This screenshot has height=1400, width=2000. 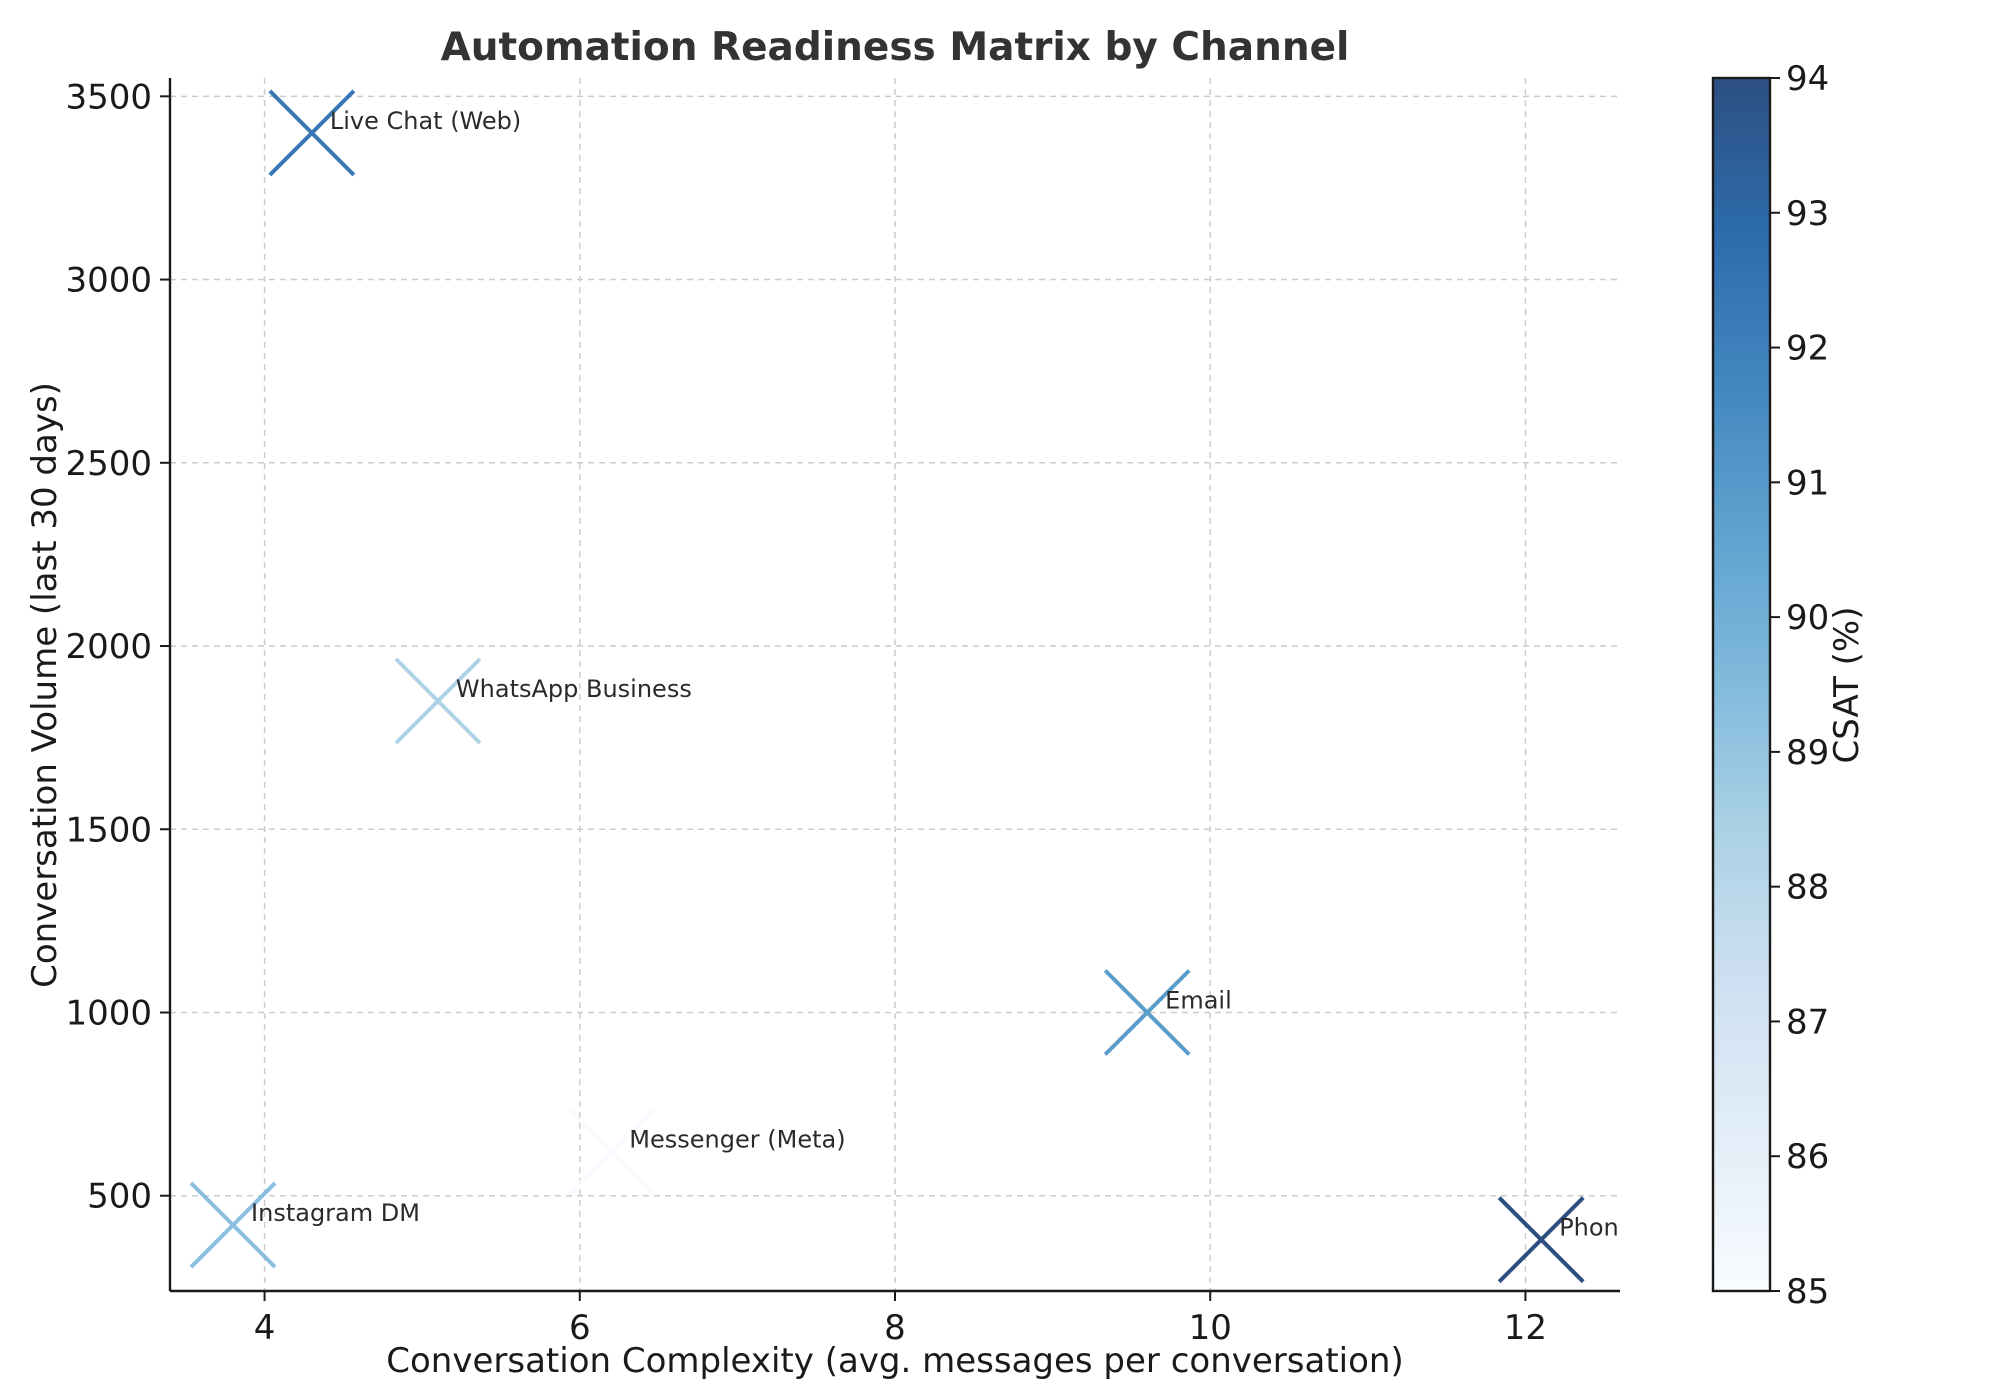 I want to click on chart-title: Automation Readiness Matrix by Channel, so click(x=895, y=47).